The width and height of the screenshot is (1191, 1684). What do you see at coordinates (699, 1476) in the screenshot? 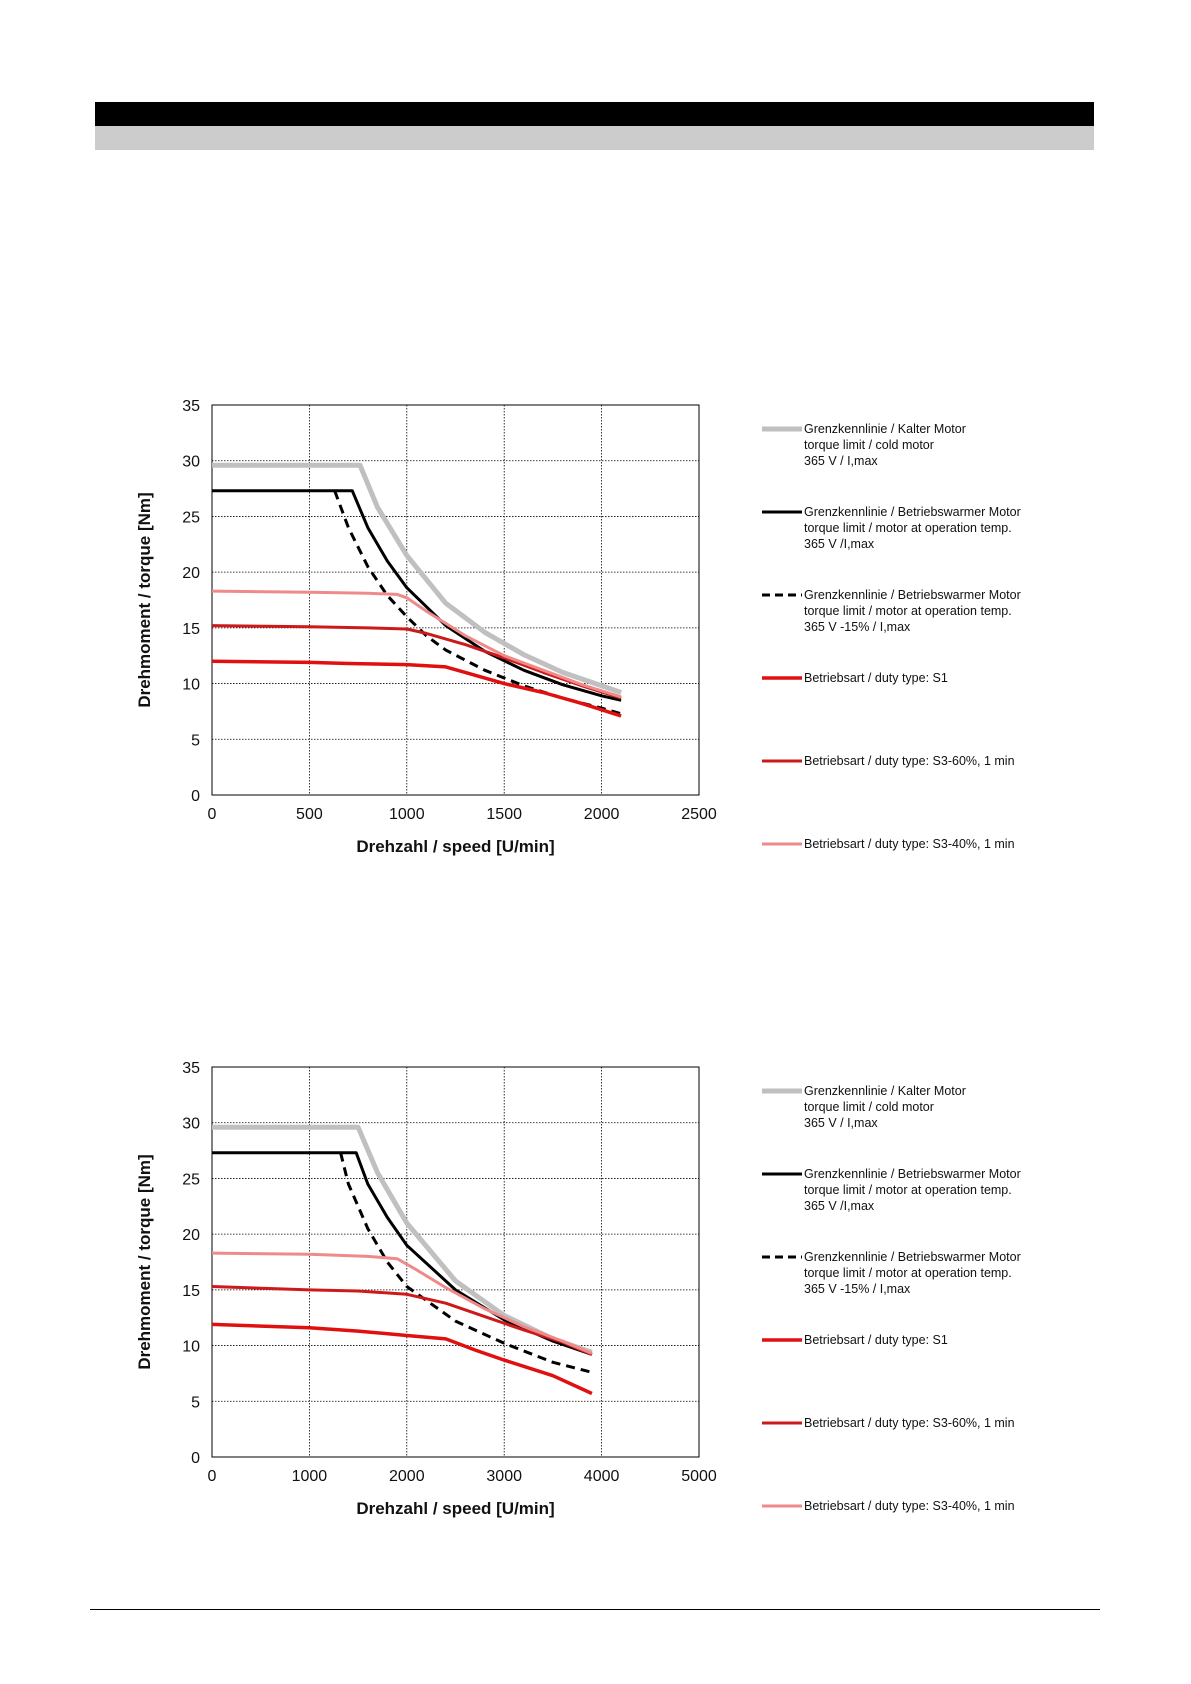
I see `x-tick-label: 5000` at bounding box center [699, 1476].